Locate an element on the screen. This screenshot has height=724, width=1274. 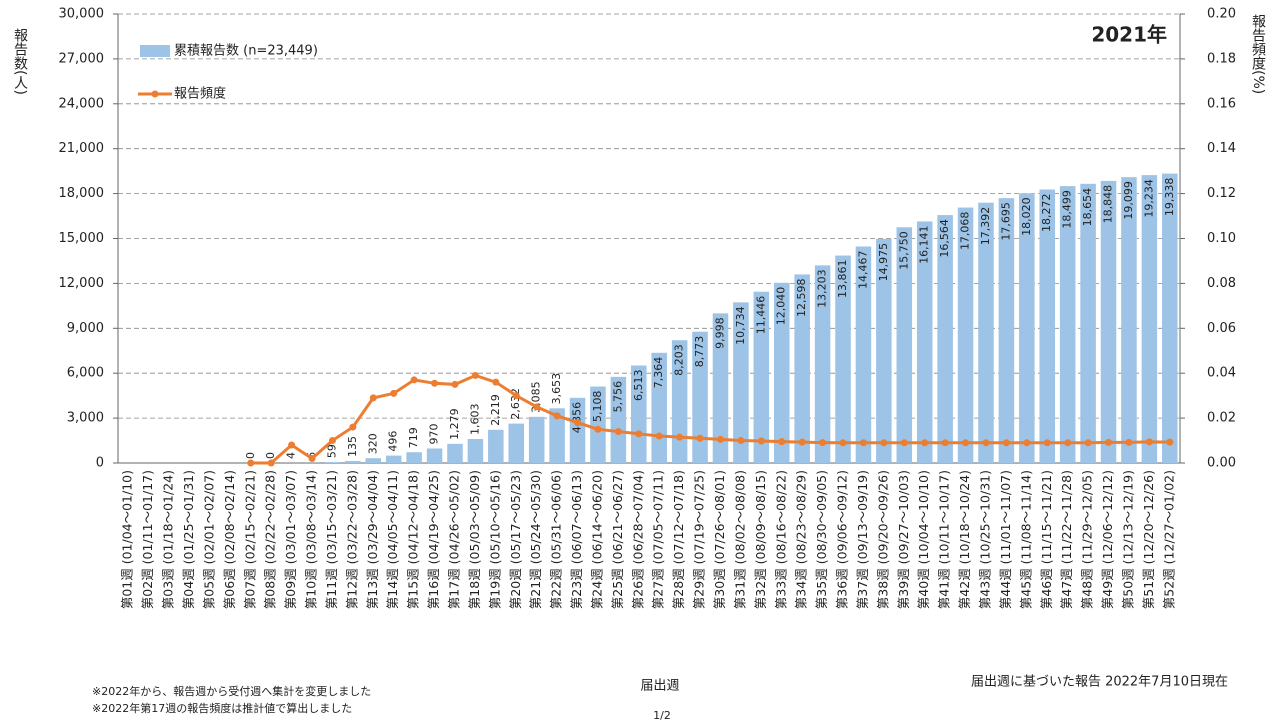
data-label: 17,068 is located at coordinates (965, 231).